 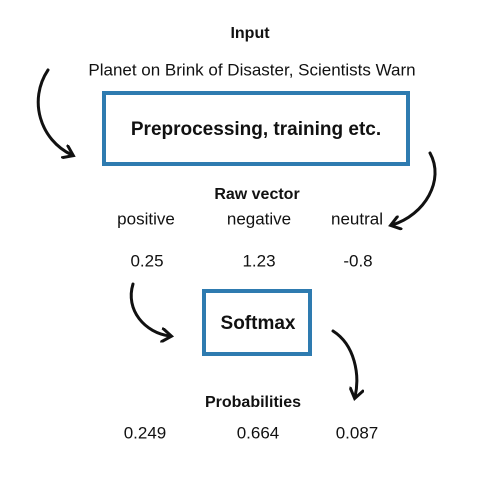 What do you see at coordinates (258, 260) in the screenshot?
I see `raw-value: 1.23` at bounding box center [258, 260].